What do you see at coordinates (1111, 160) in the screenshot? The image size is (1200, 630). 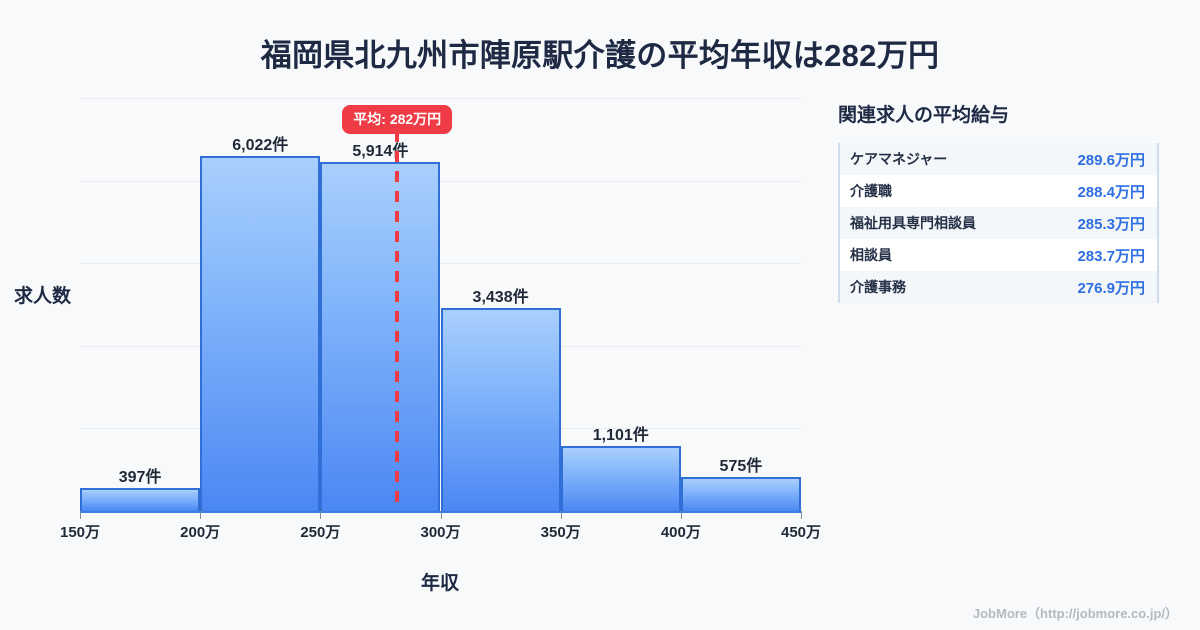 I see `salary-value-cell: 289.6万円` at bounding box center [1111, 160].